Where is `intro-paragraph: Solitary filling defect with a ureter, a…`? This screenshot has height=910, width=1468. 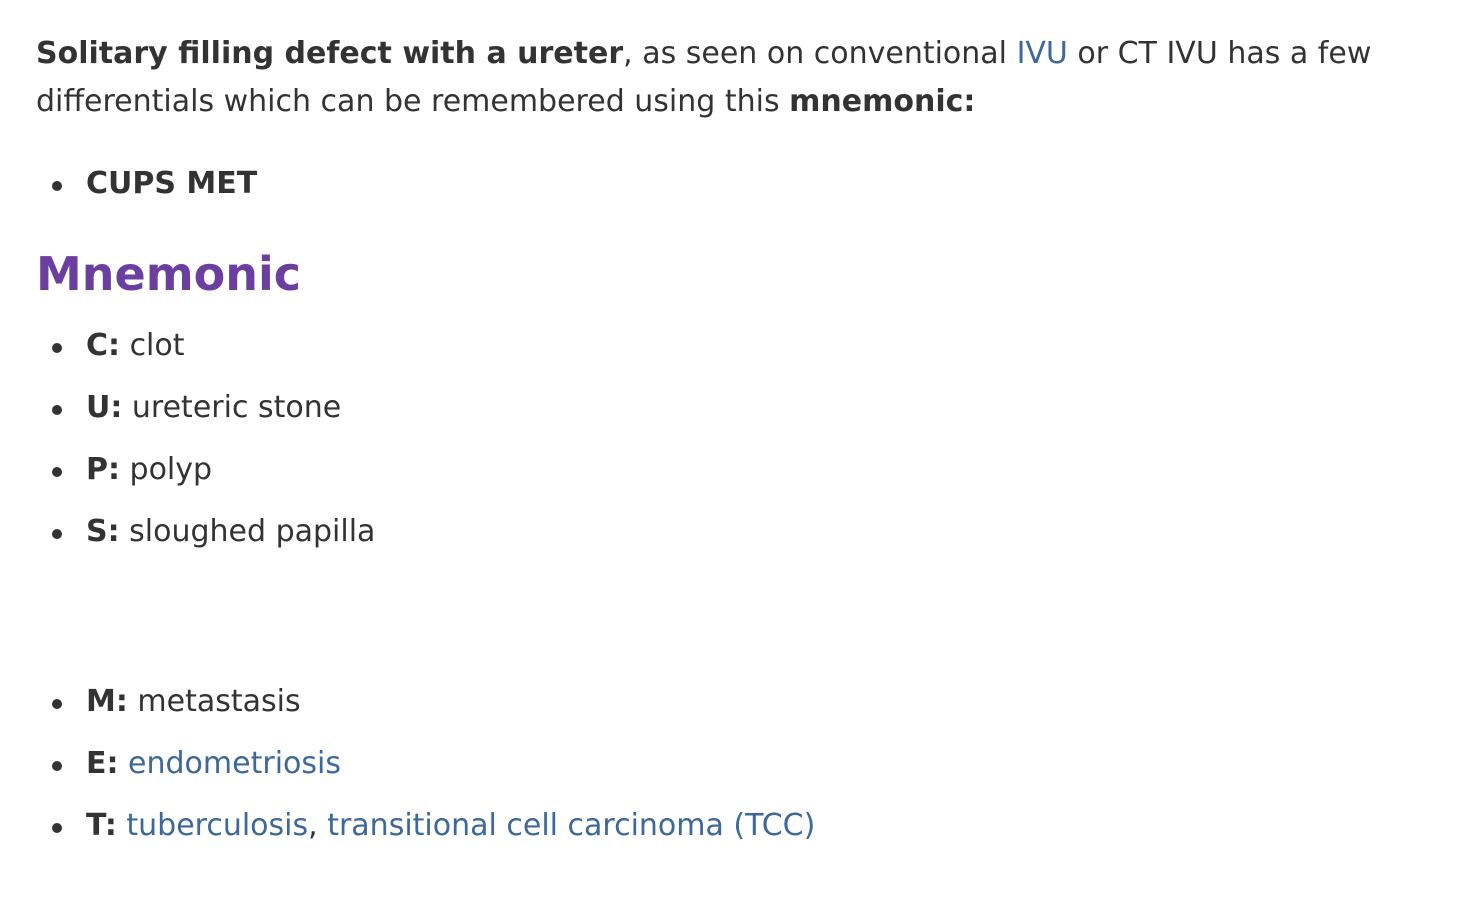
intro-paragraph: Solitary filling defect with a ureter, a… is located at coordinates (736, 78).